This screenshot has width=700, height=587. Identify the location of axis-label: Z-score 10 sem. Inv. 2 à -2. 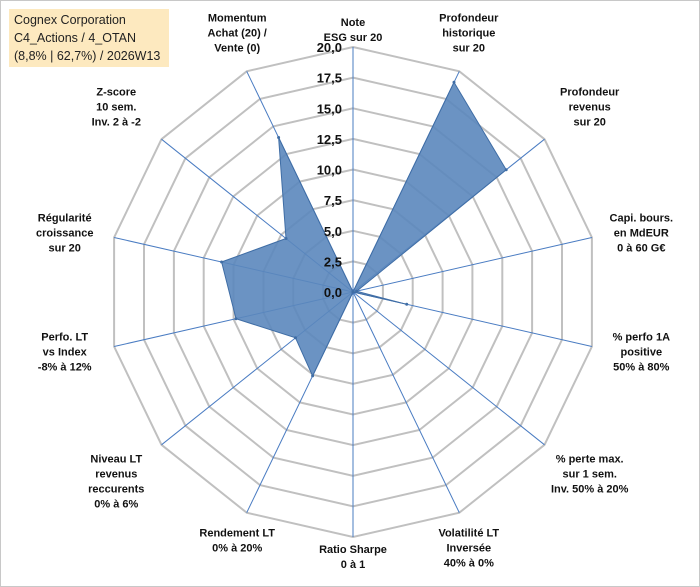
(116, 108).